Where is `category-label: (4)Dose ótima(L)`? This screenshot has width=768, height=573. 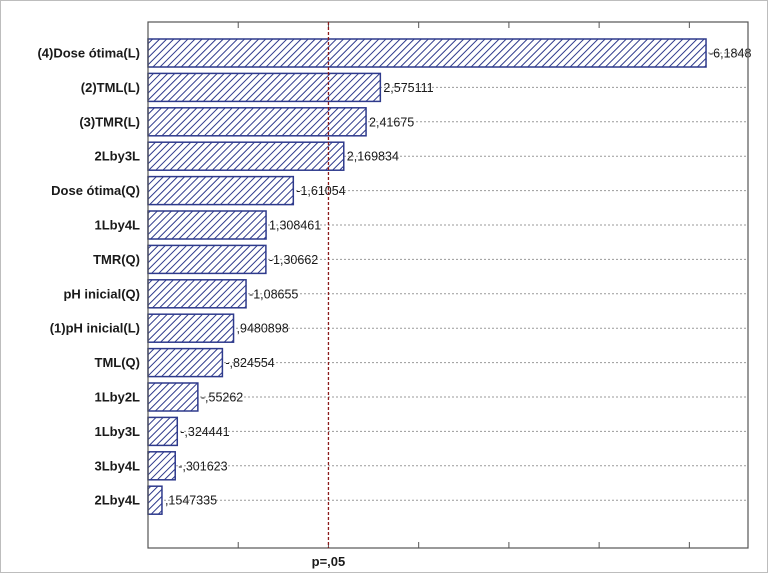
category-label: (4)Dose ótima(L) is located at coordinates (88, 53).